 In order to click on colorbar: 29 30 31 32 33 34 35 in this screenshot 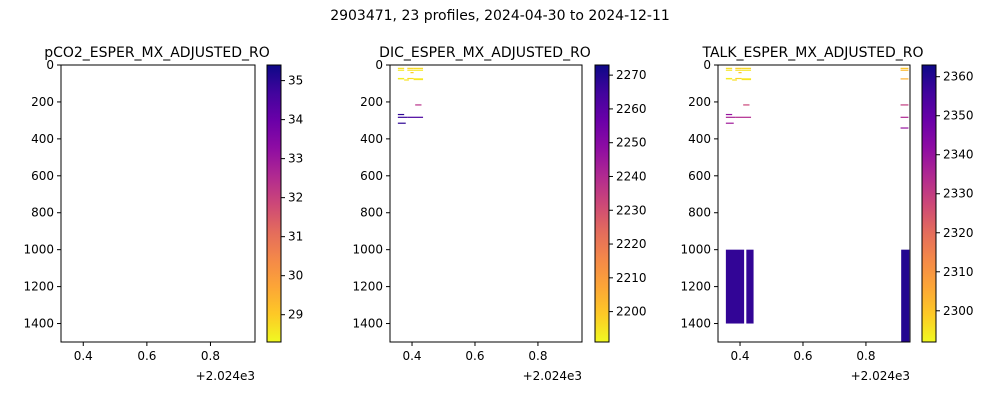, I will do `click(284, 203)`.